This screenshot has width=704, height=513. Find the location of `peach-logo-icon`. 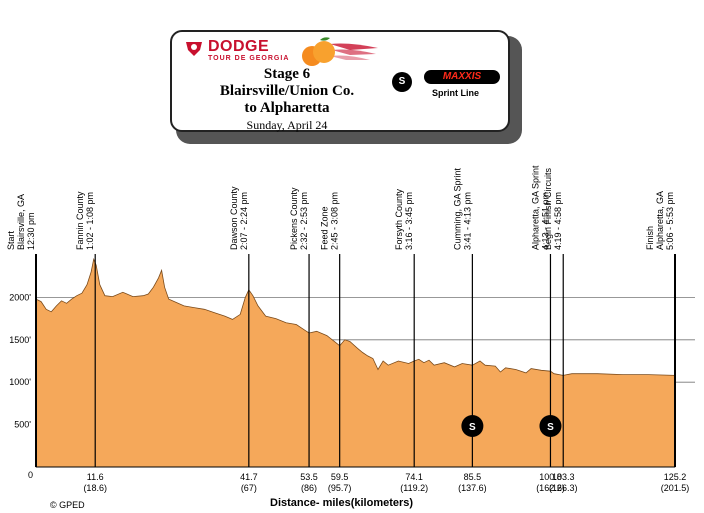

peach-logo-icon is located at coordinates (340, 51).